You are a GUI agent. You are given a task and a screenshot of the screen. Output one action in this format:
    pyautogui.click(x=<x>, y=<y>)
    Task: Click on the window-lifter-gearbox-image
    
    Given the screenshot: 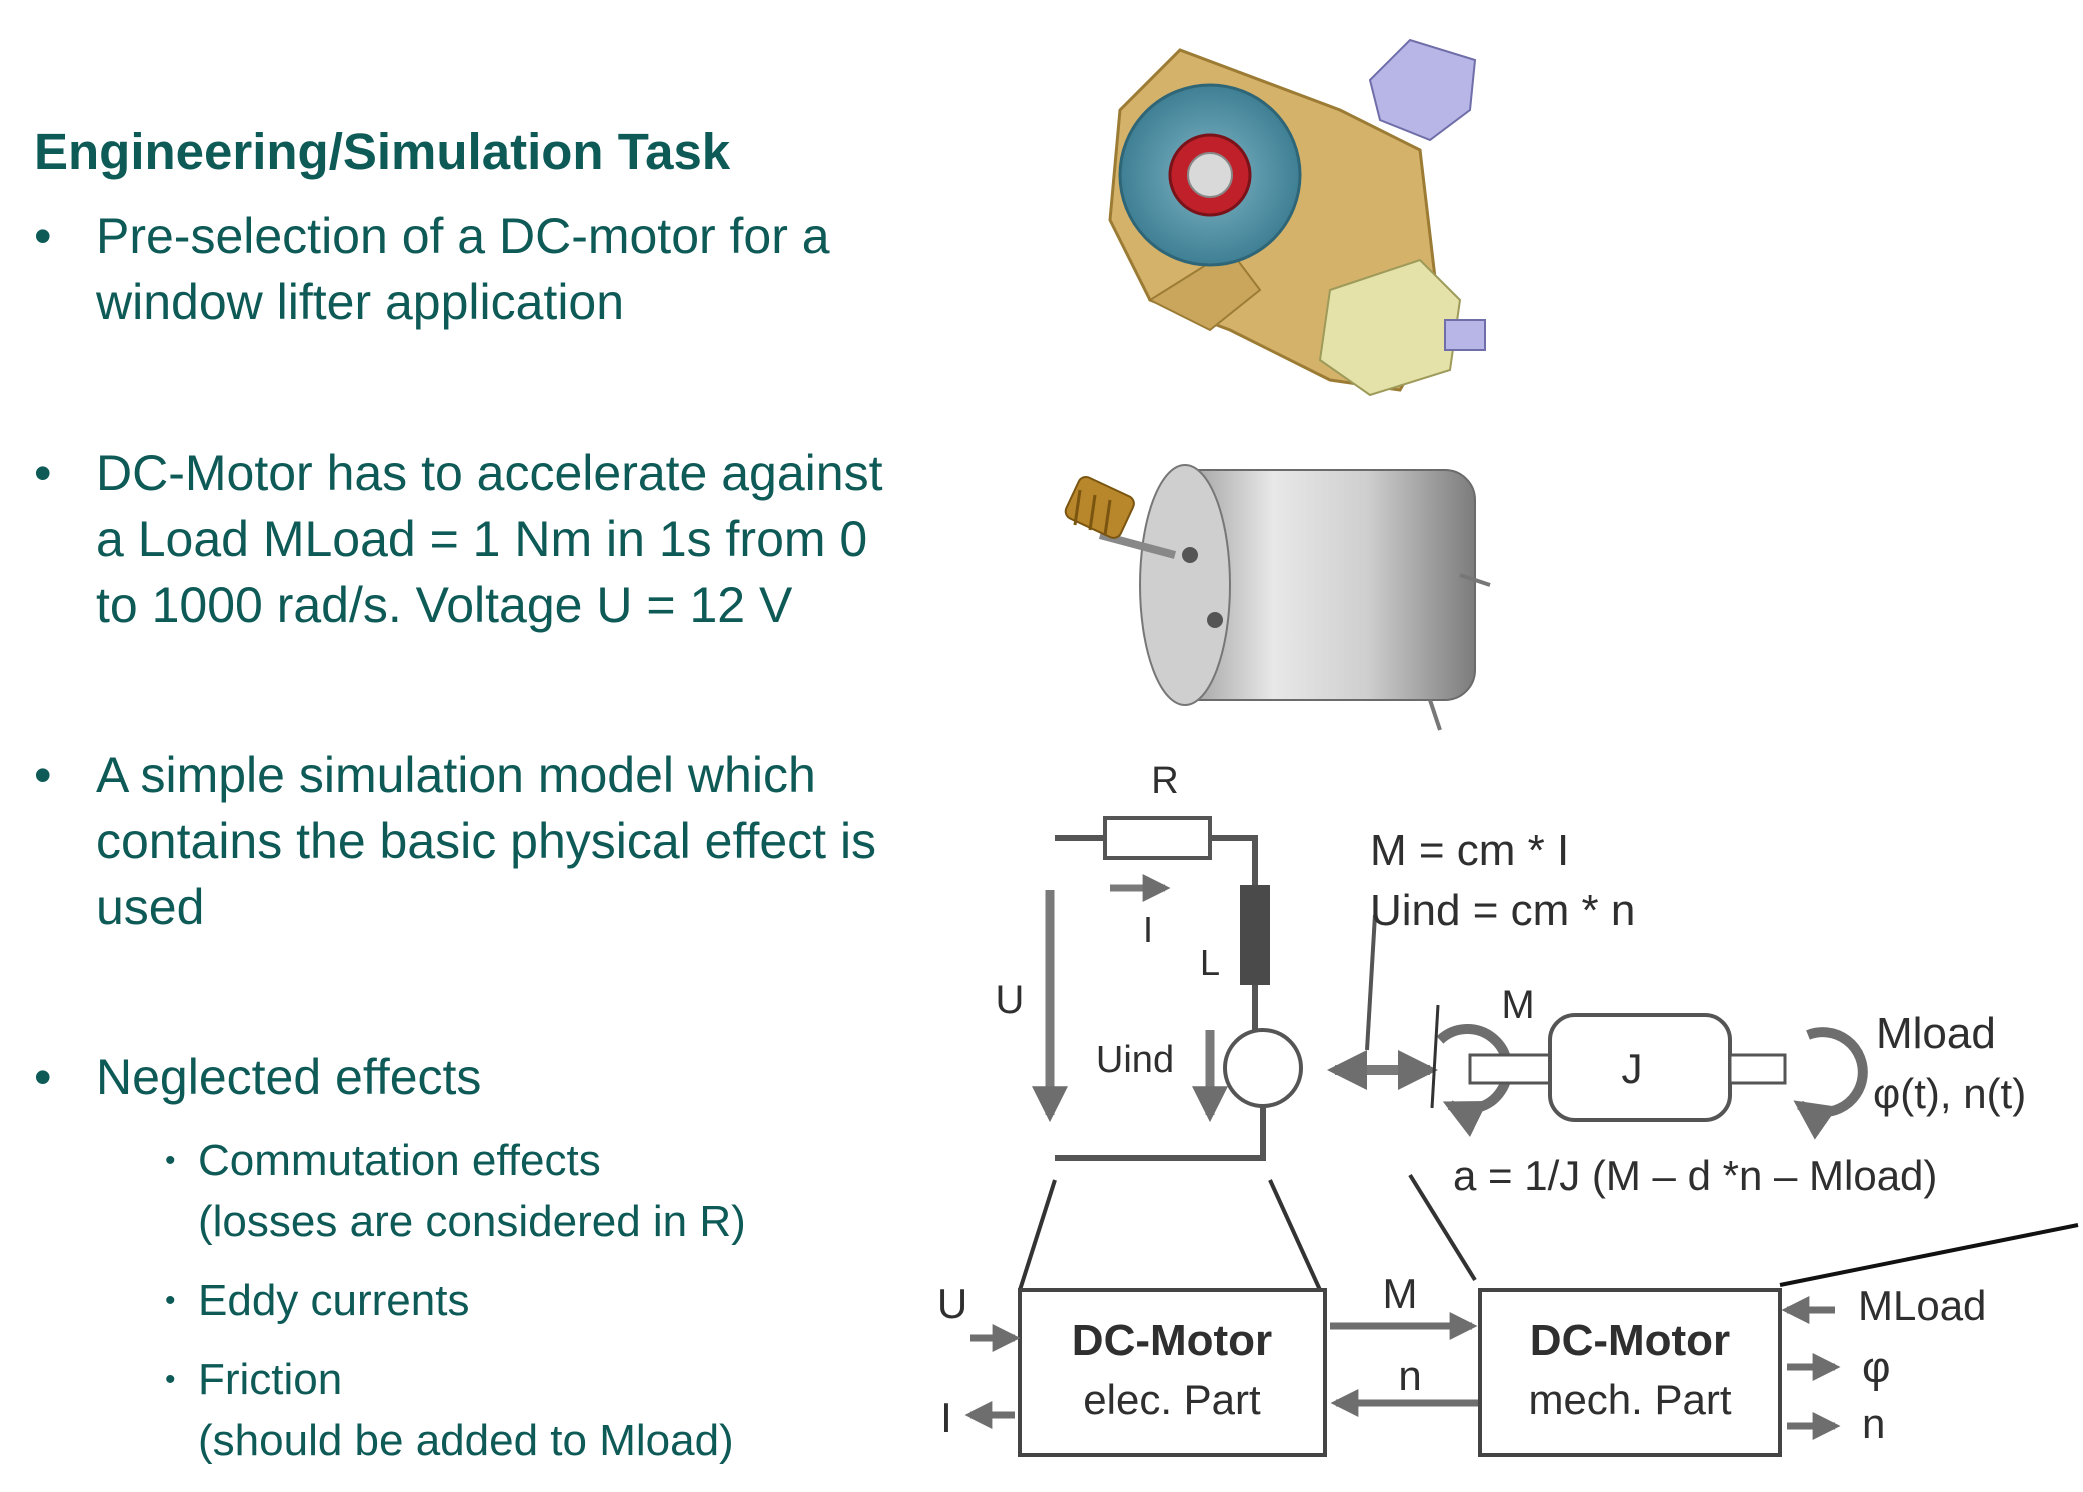 What is the action you would take?
    pyautogui.click(x=1297, y=217)
    